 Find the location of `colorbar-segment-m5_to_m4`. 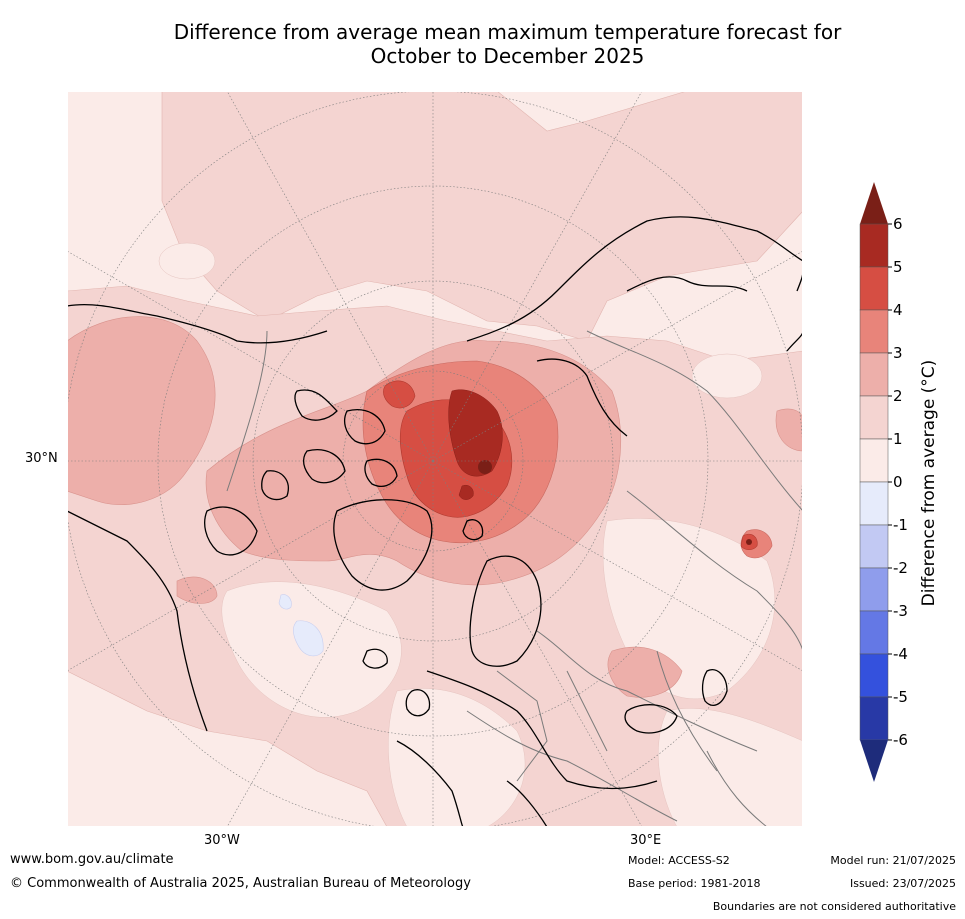

colorbar-segment-m5_to_m4 is located at coordinates (874, 675).